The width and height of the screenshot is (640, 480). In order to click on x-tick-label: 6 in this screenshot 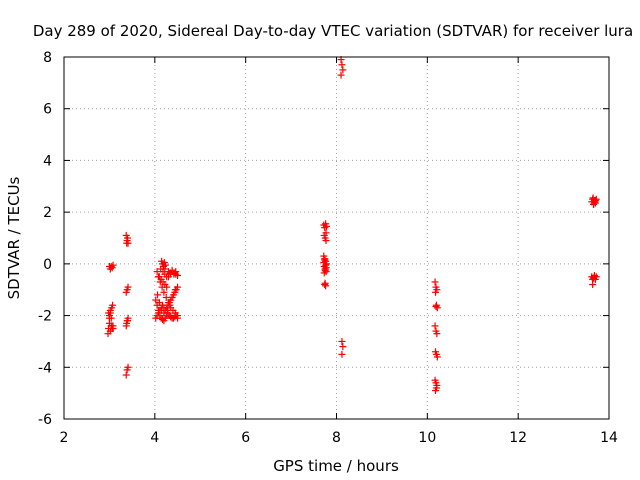, I will do `click(245, 438)`.